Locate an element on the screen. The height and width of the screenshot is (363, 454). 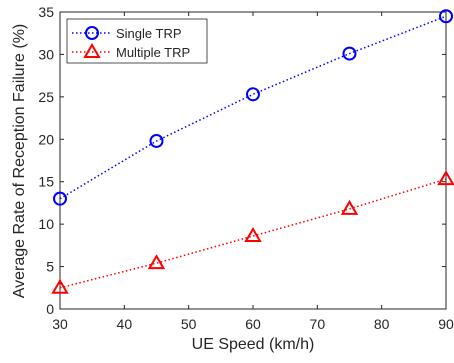
x-tick-label-60: 60 is located at coordinates (253, 324).